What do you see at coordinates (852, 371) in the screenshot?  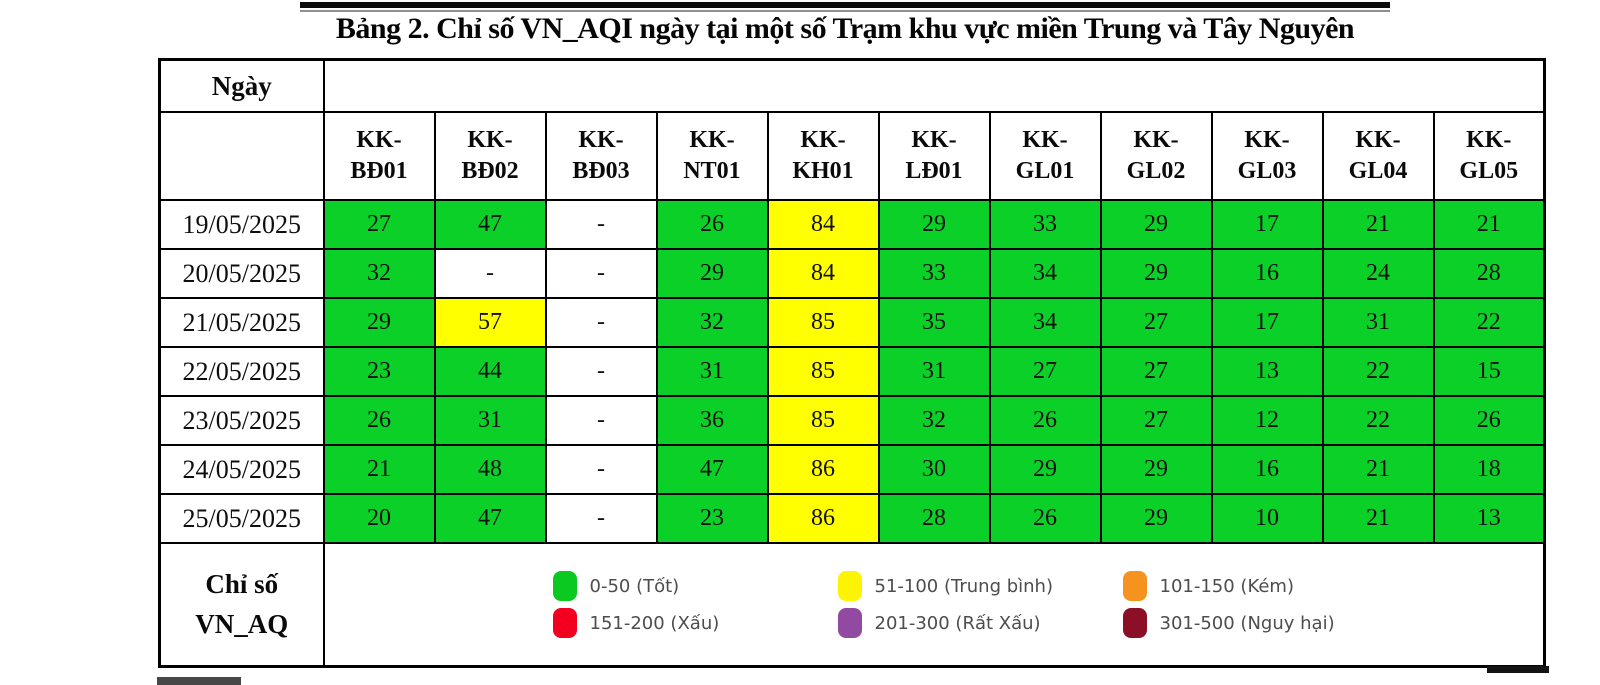 I see `table-row: 22/05/2025 23 44-31 85 31 27 27 13 22 15` at bounding box center [852, 371].